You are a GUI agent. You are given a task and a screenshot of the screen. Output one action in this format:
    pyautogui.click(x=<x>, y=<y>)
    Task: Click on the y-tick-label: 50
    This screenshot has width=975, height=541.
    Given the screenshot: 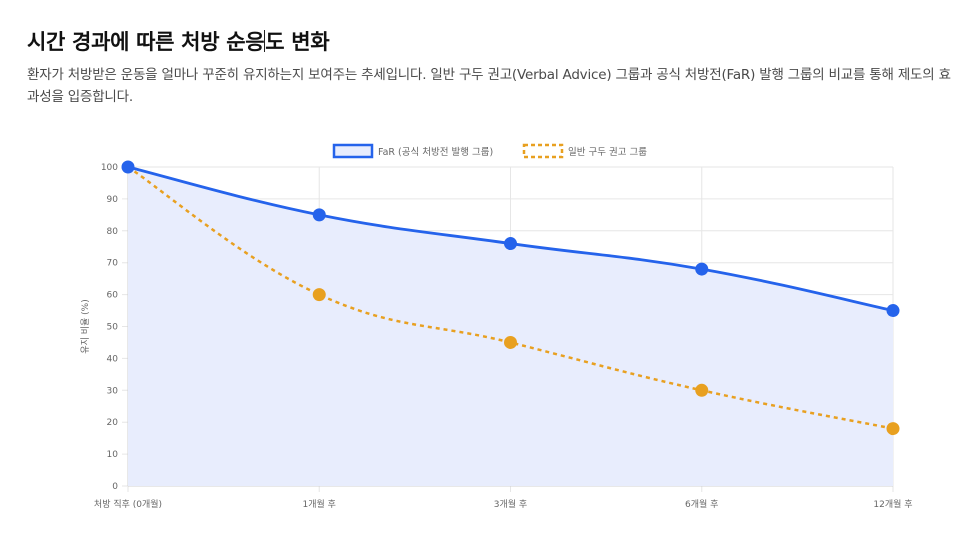 What is the action you would take?
    pyautogui.click(x=113, y=328)
    